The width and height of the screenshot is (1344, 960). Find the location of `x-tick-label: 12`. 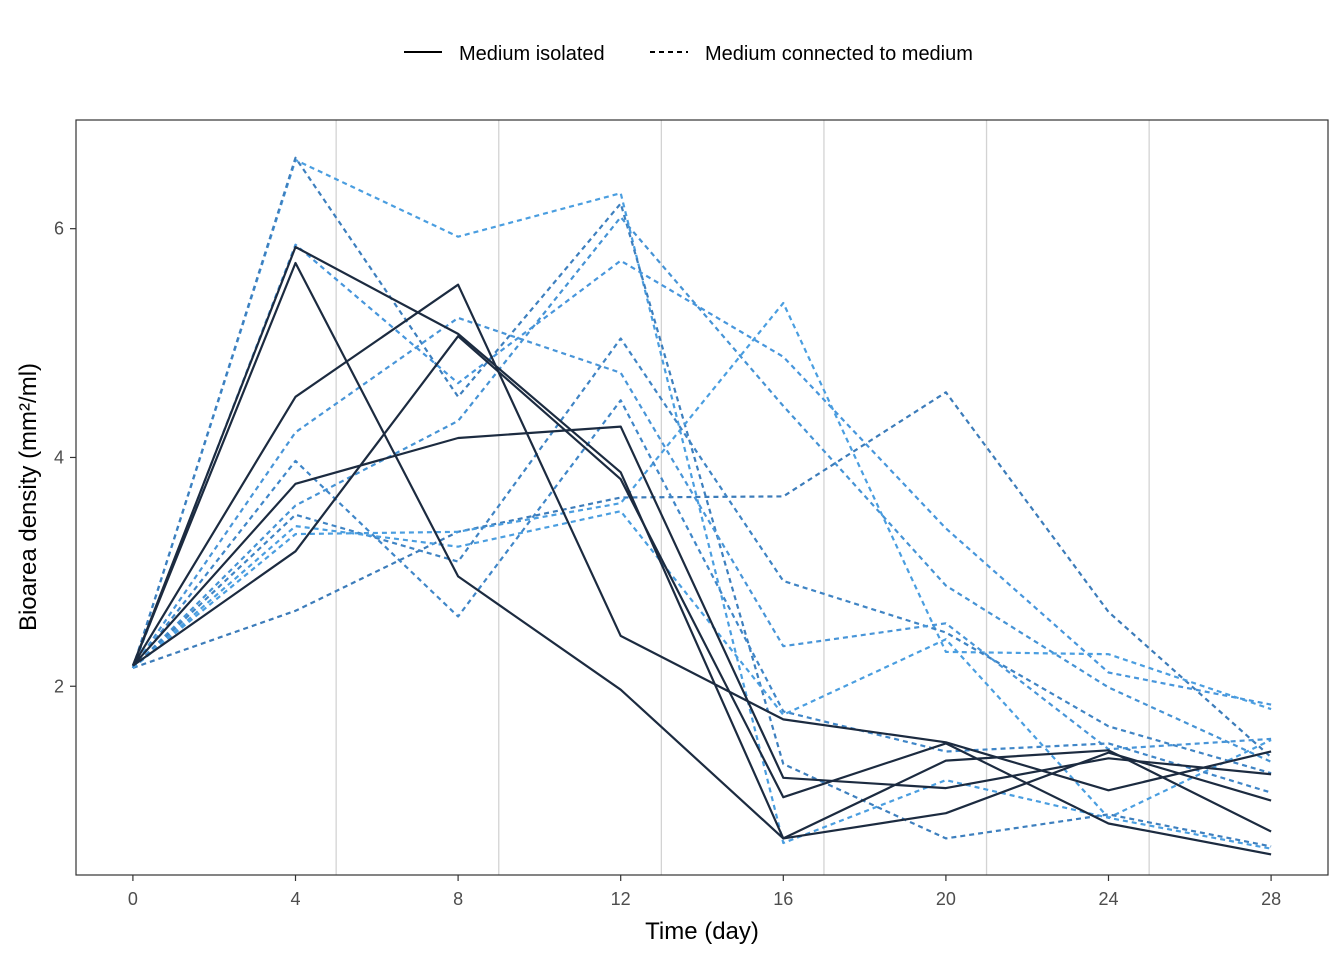

x-tick-label: 12 is located at coordinates (621, 899).